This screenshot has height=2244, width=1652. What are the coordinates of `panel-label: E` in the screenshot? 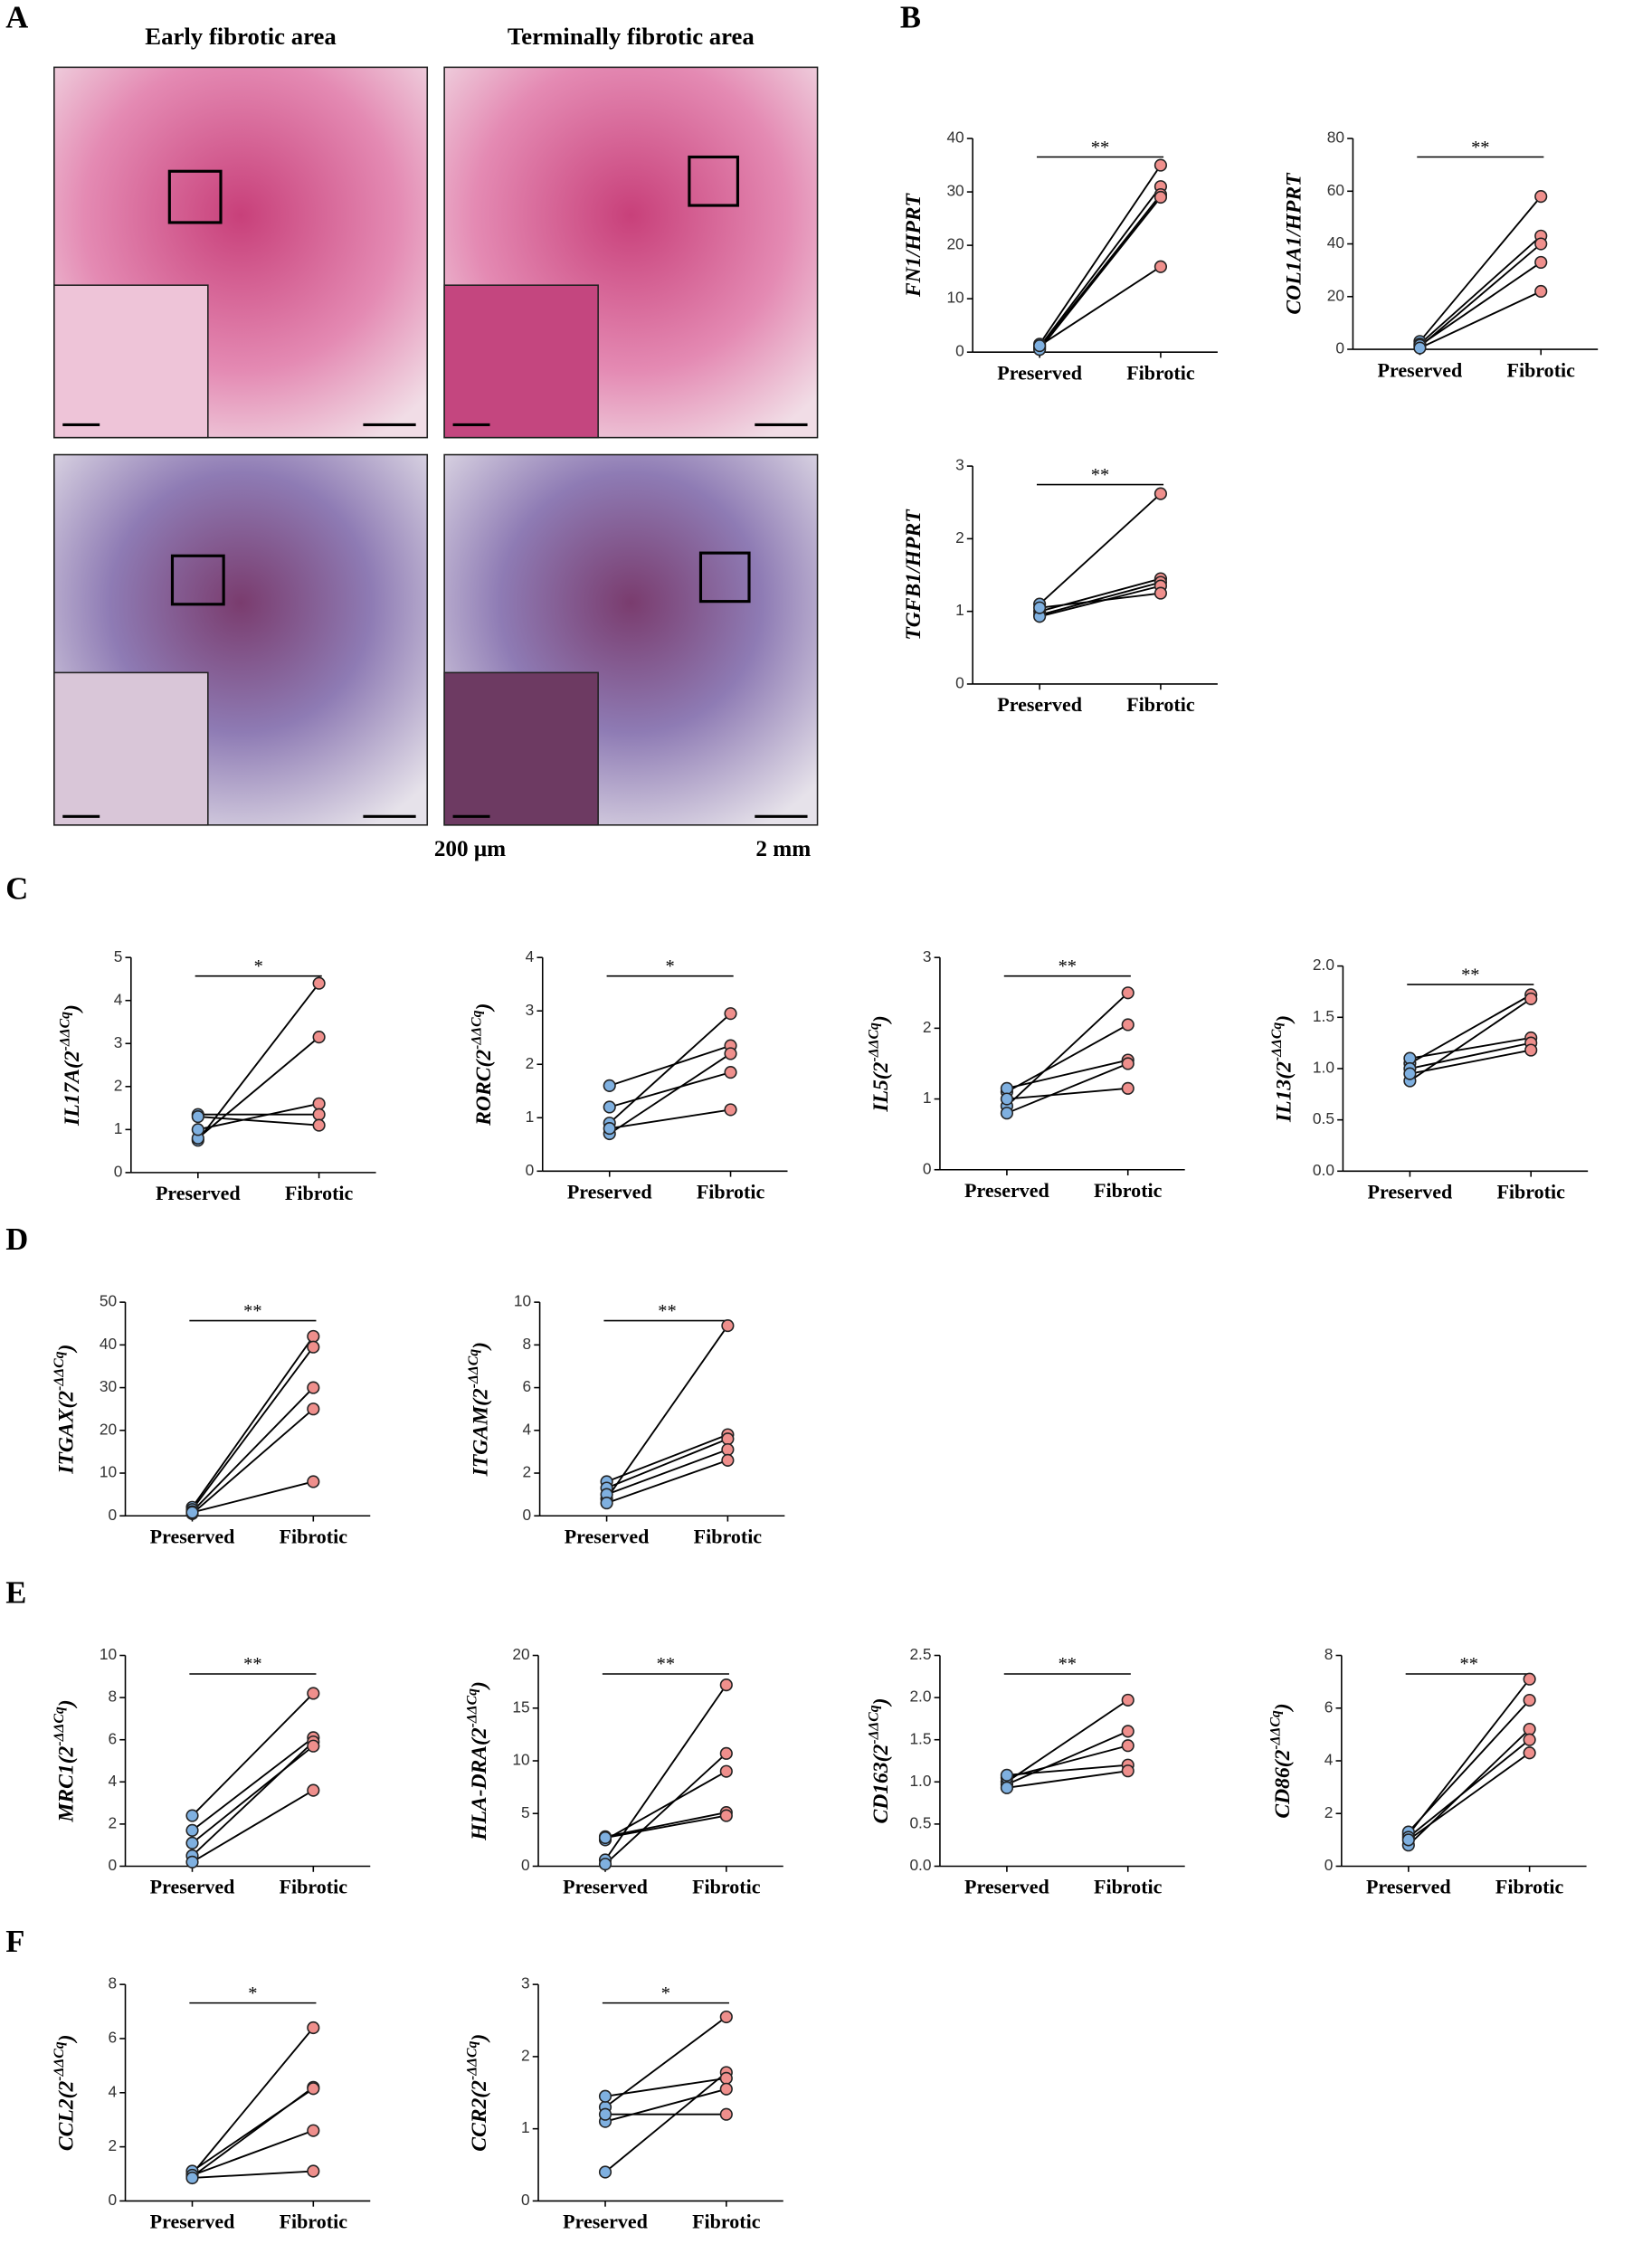 It's located at (15, 1592).